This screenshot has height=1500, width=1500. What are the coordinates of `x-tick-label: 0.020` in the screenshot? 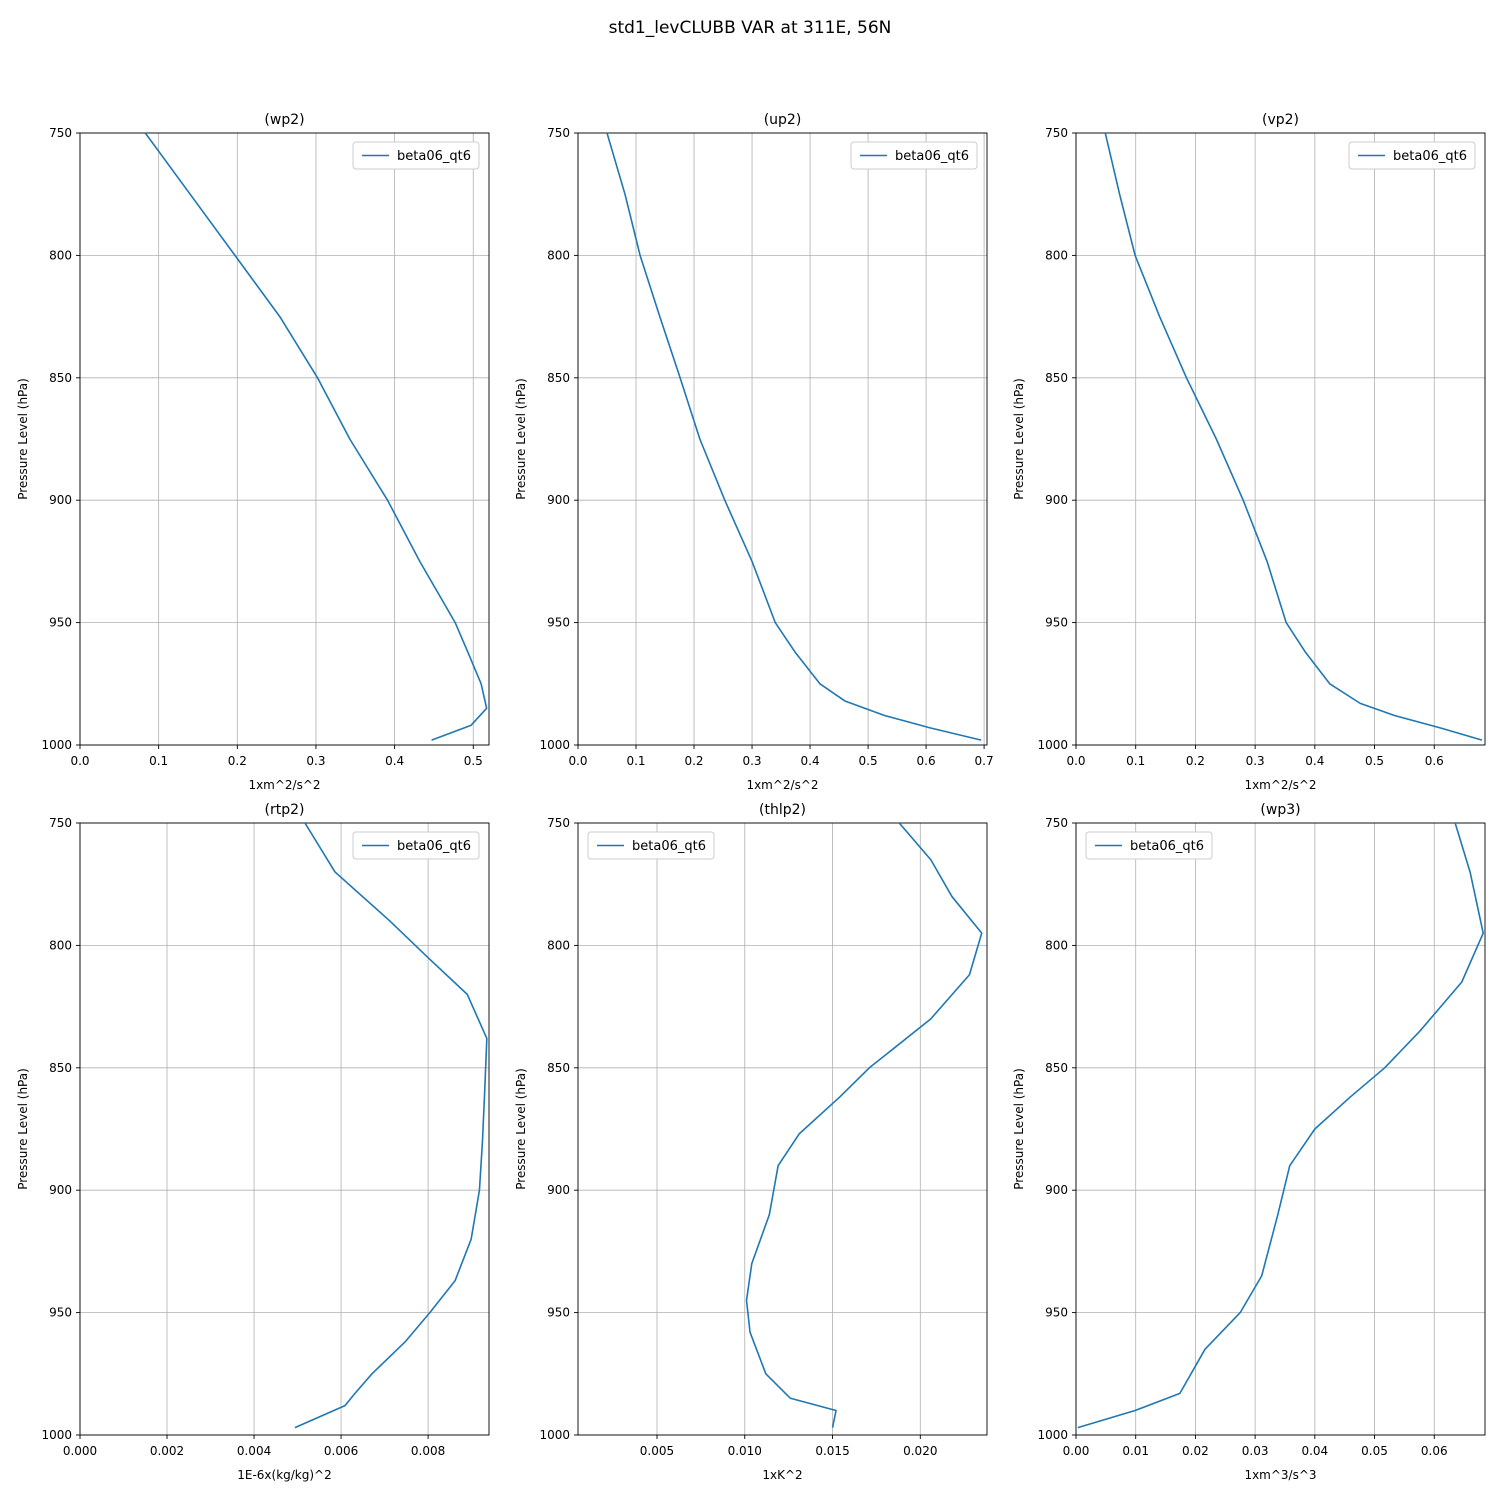 It's located at (920, 1451).